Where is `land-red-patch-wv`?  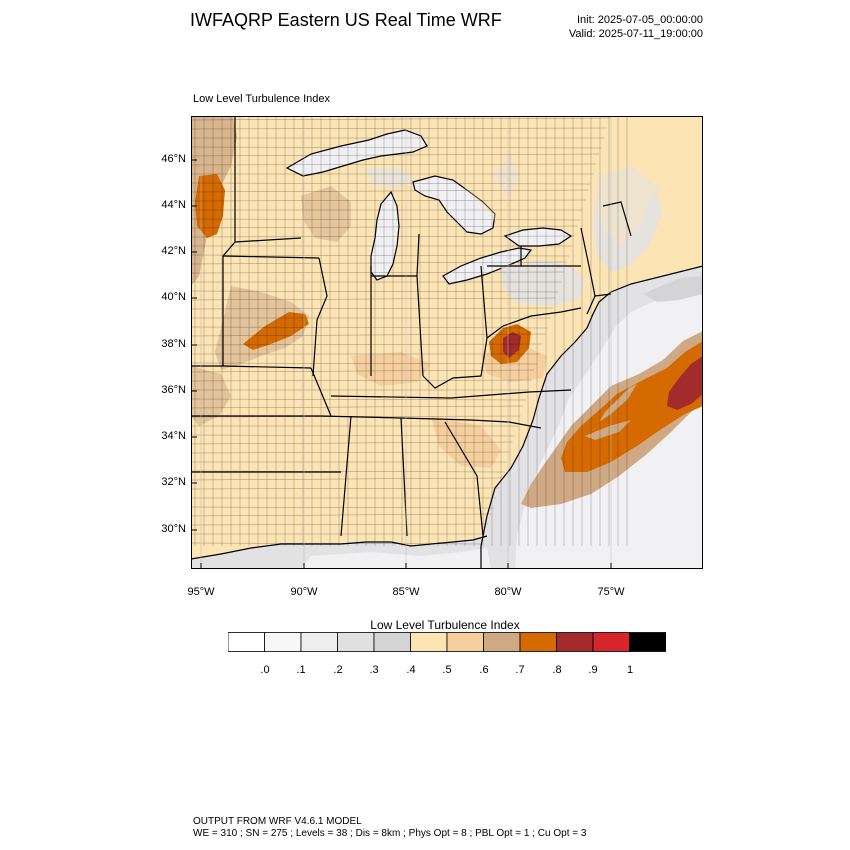 land-red-patch-wv is located at coordinates (512, 345).